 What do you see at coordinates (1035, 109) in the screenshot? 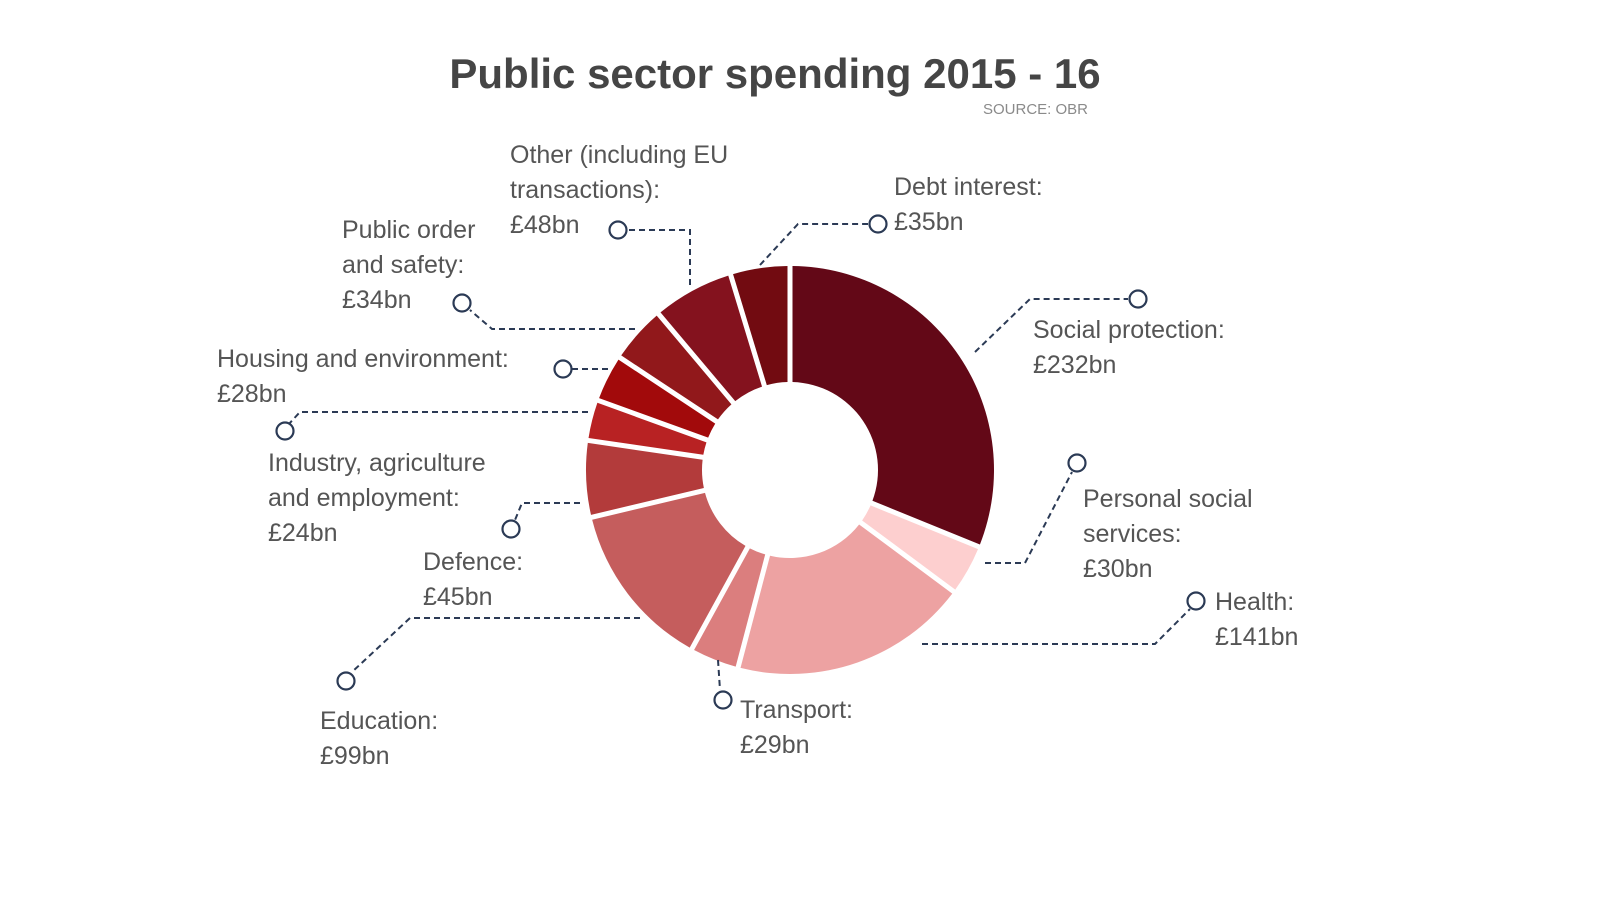
I see `chart-source: SOURCE: OBR` at bounding box center [1035, 109].